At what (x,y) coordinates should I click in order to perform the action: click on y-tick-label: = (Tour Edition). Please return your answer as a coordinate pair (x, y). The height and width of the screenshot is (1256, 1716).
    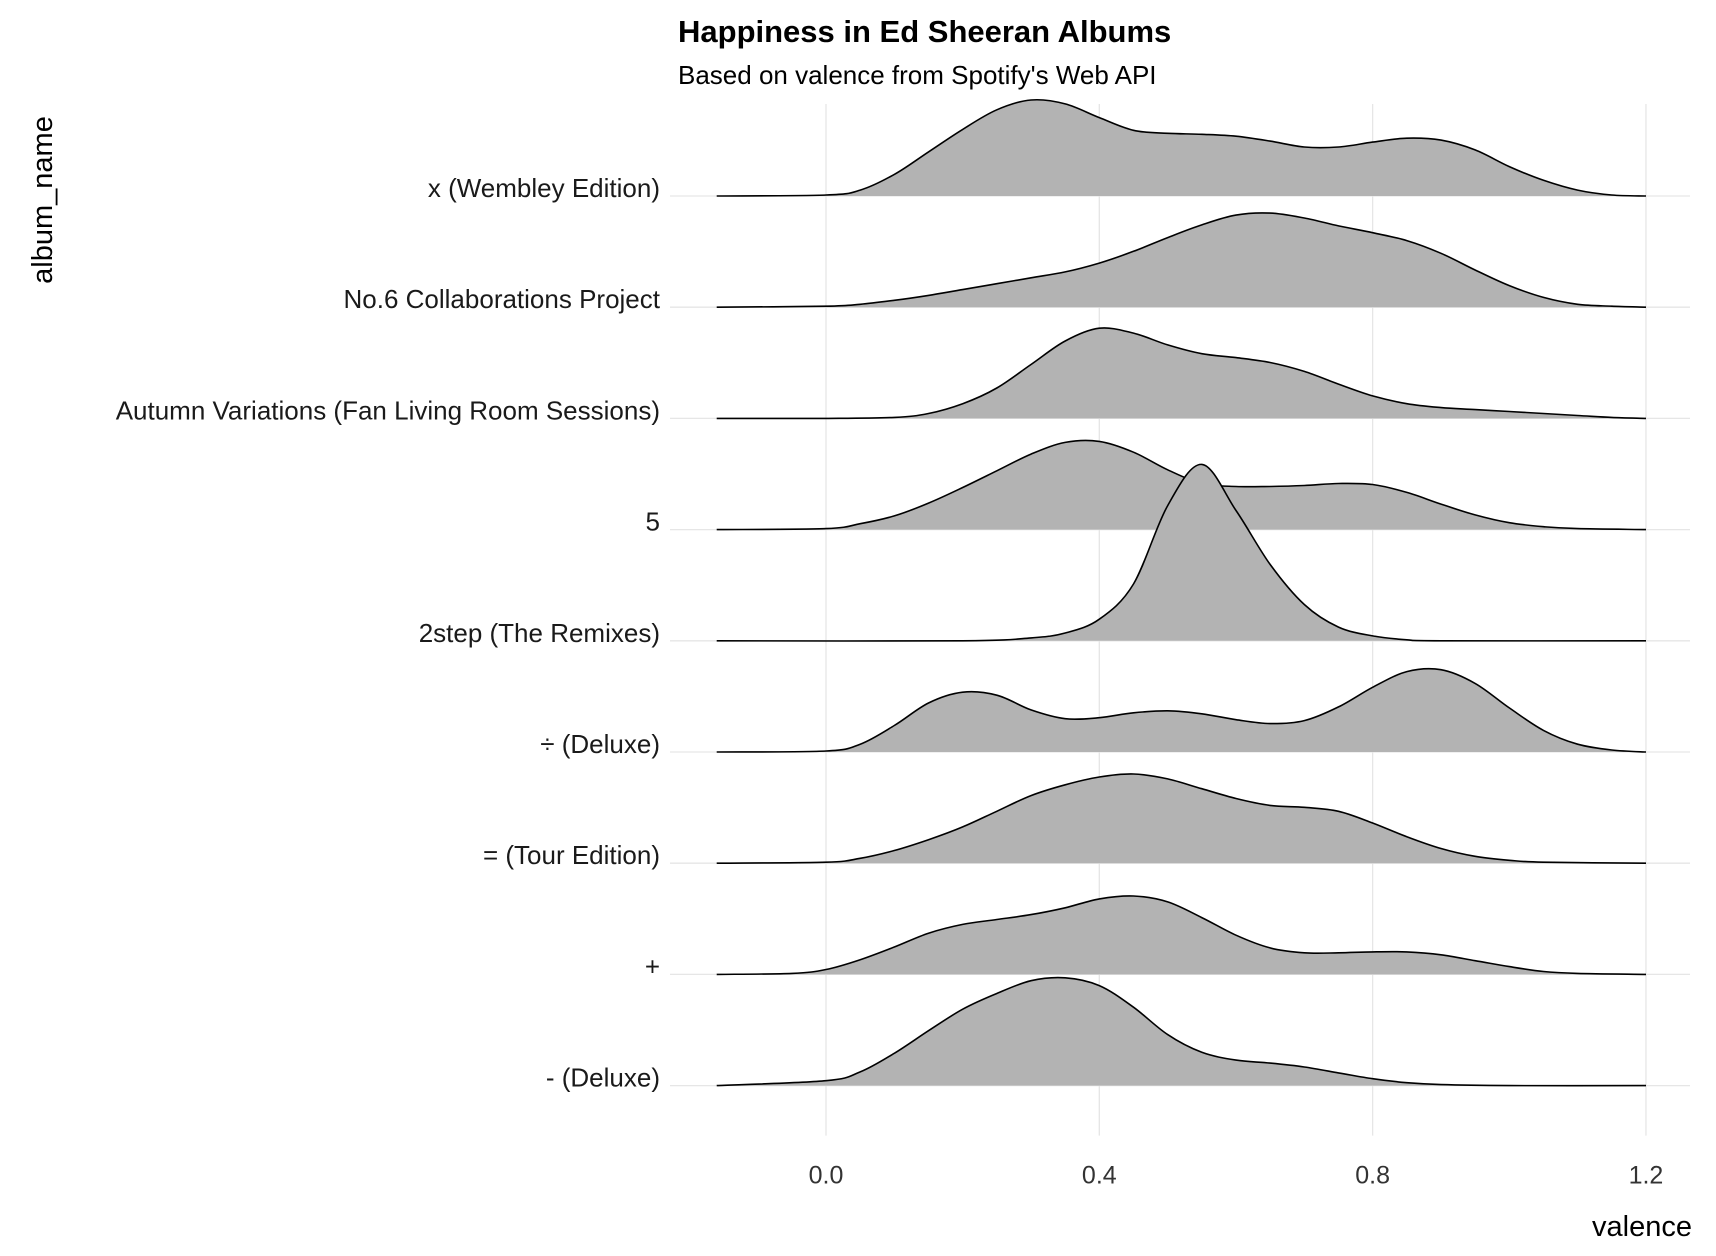
    Looking at the image, I should click on (571, 855).